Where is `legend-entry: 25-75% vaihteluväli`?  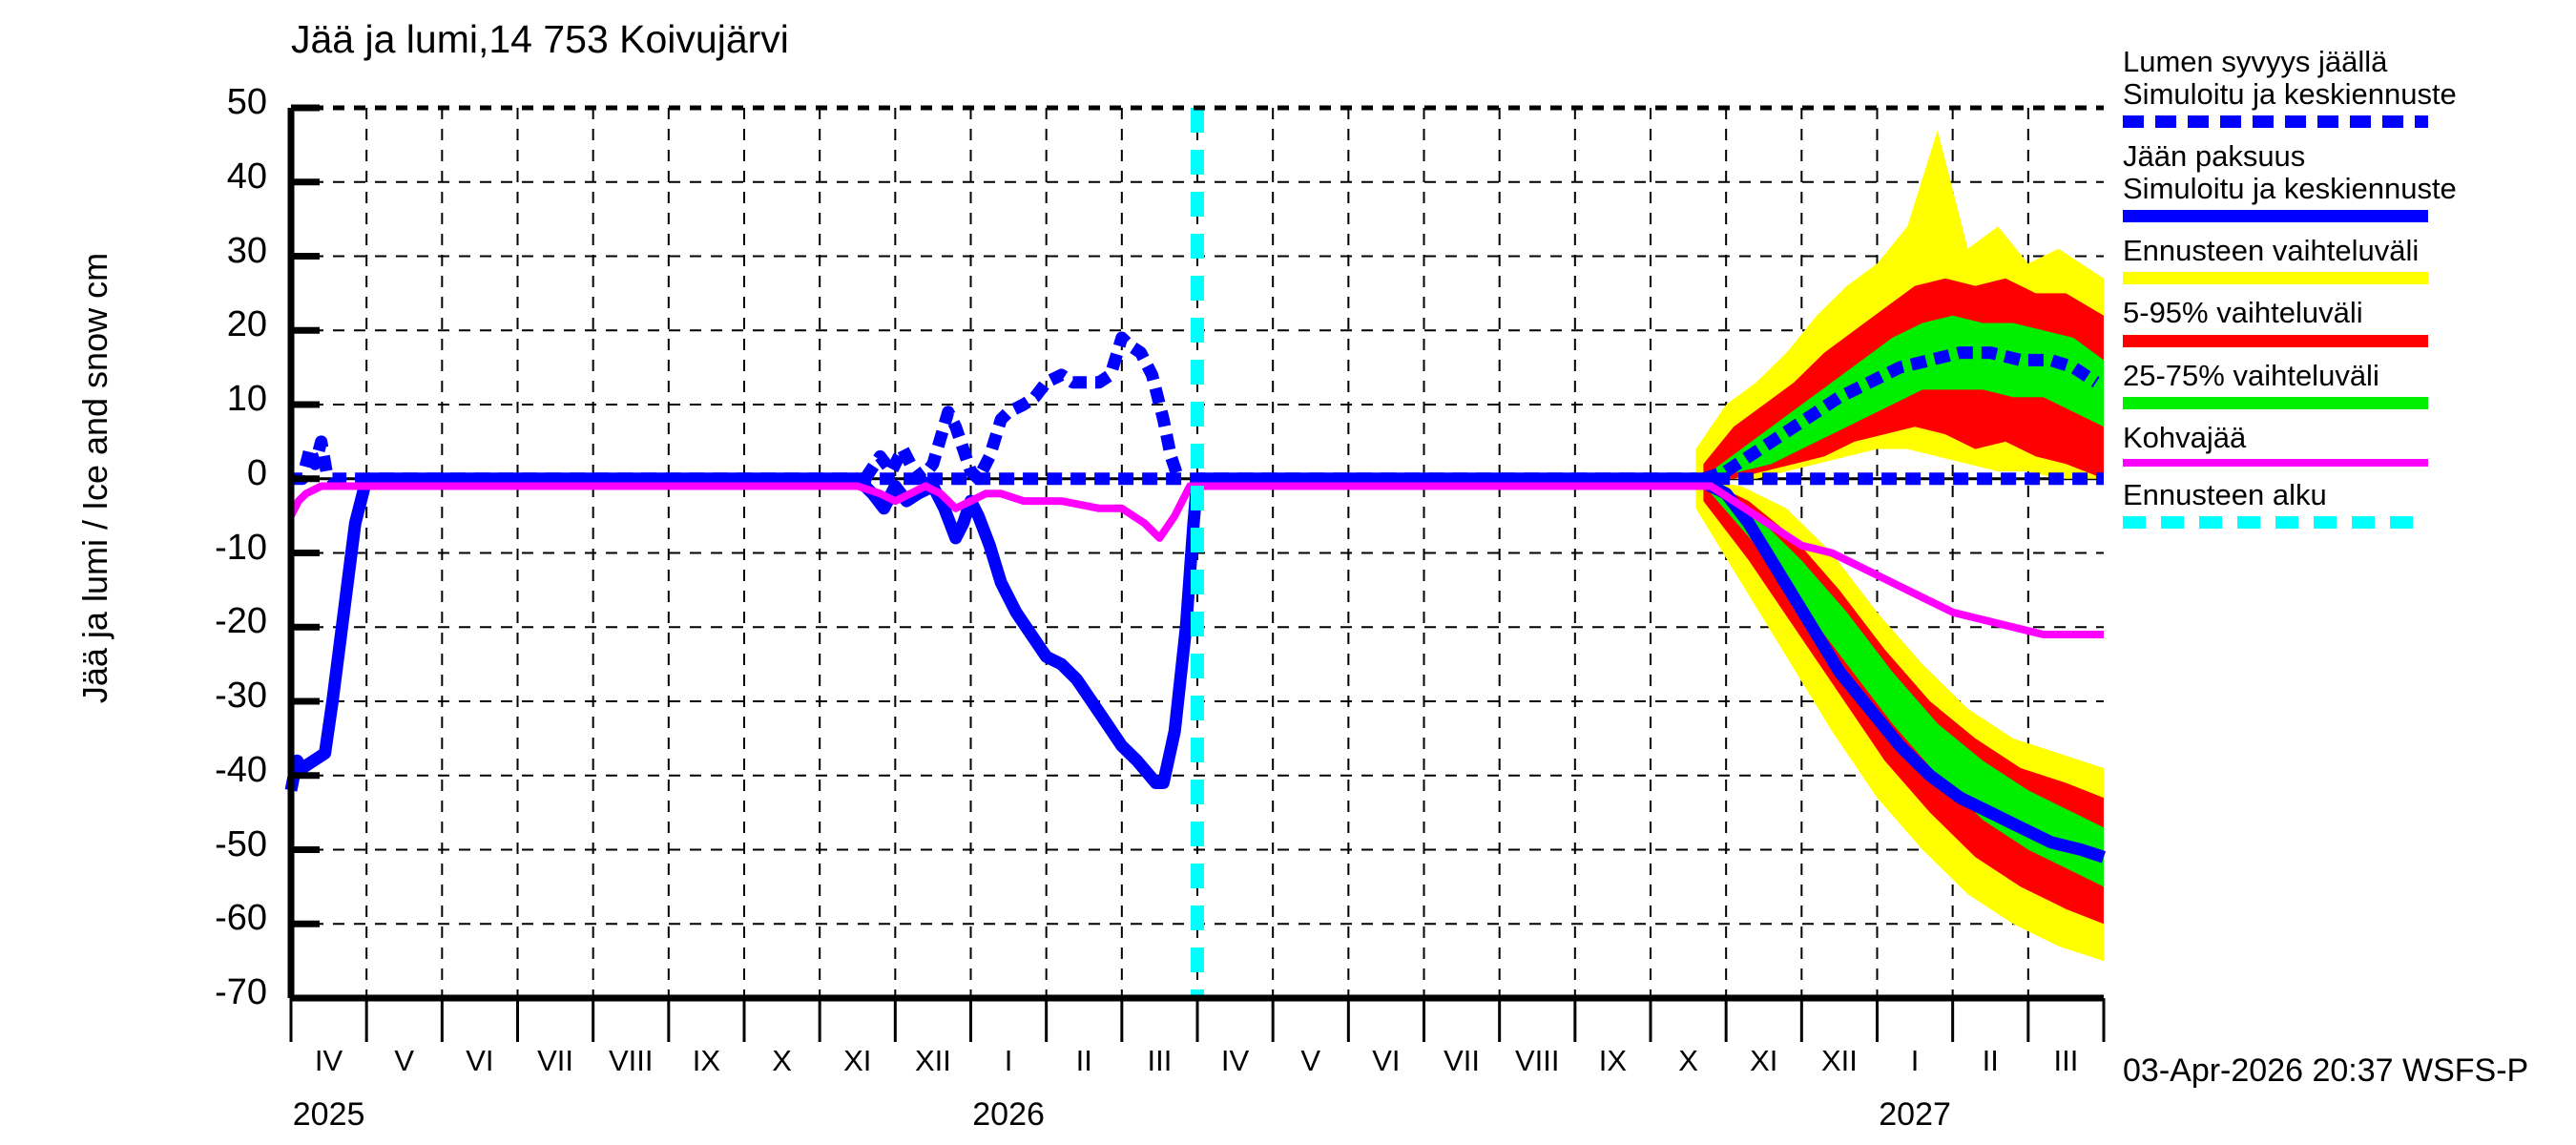
legend-entry: 25-75% vaihteluväli is located at coordinates (2347, 383).